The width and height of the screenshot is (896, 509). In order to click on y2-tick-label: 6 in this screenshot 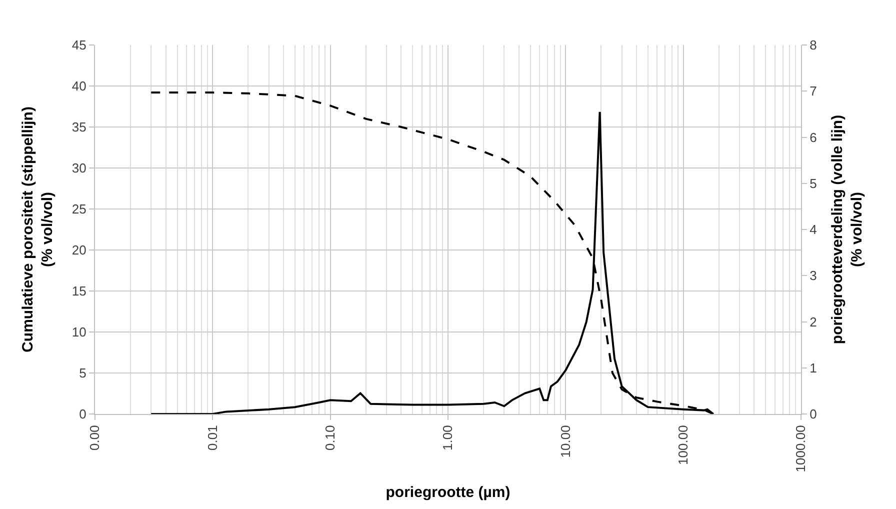, I will do `click(813, 137)`.